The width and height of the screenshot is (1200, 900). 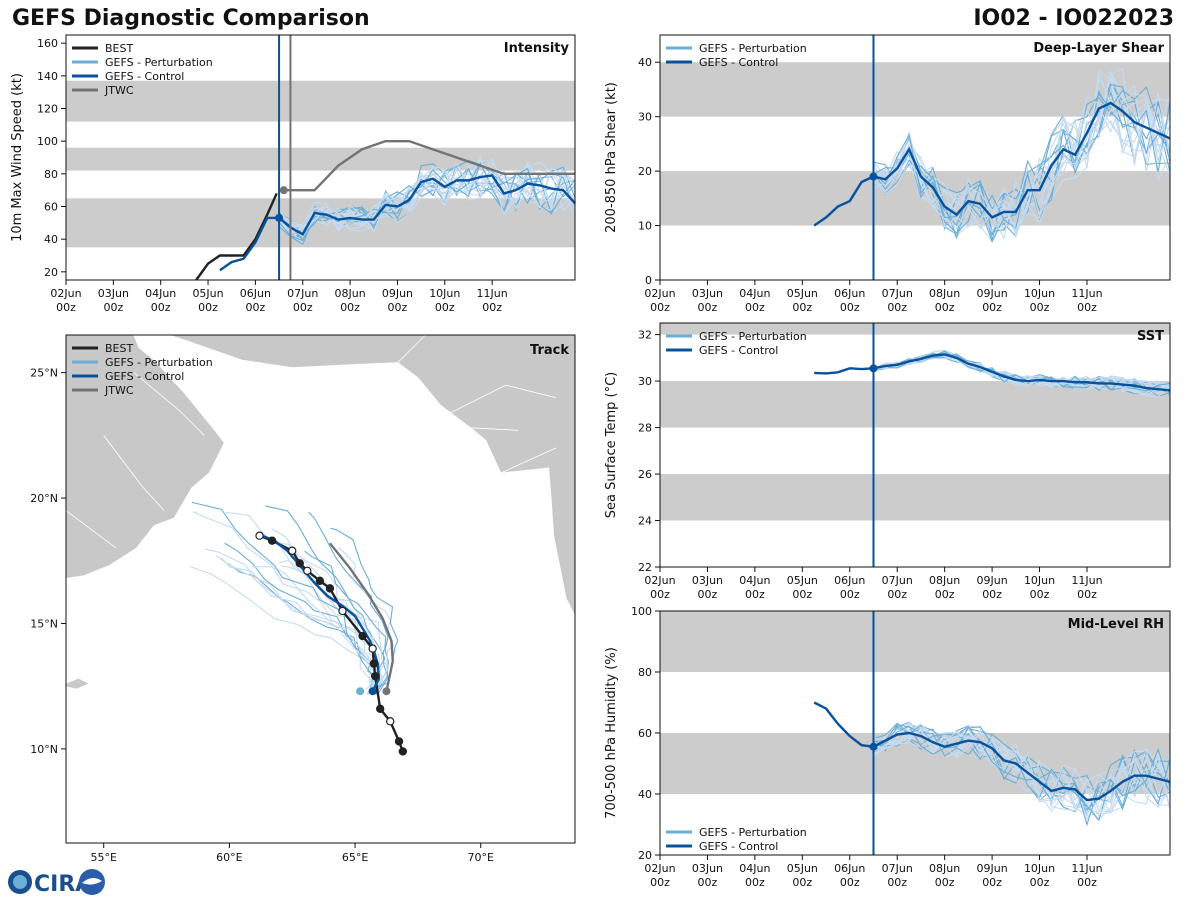 I want to click on panel-title: Deep-Layer Shear, so click(x=1098, y=48).